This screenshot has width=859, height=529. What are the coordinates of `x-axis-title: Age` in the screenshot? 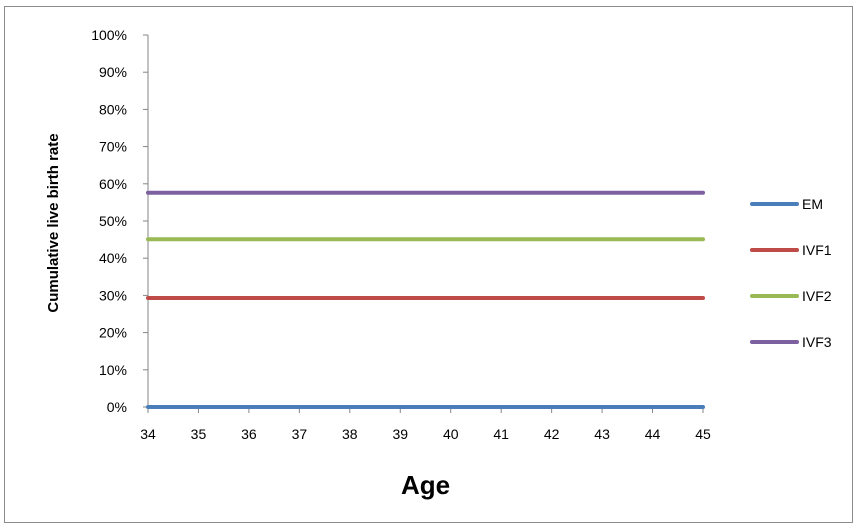 It's located at (425, 485).